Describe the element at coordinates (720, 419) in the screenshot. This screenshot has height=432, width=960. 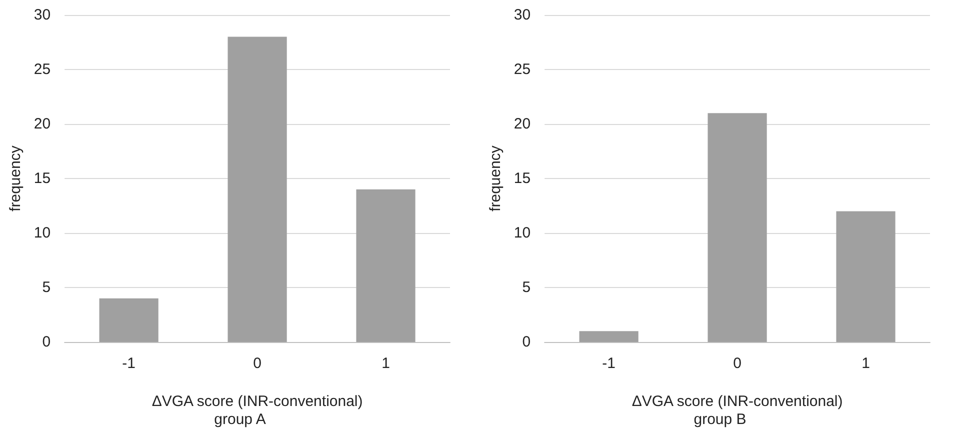
I see `text: group B` at that location.